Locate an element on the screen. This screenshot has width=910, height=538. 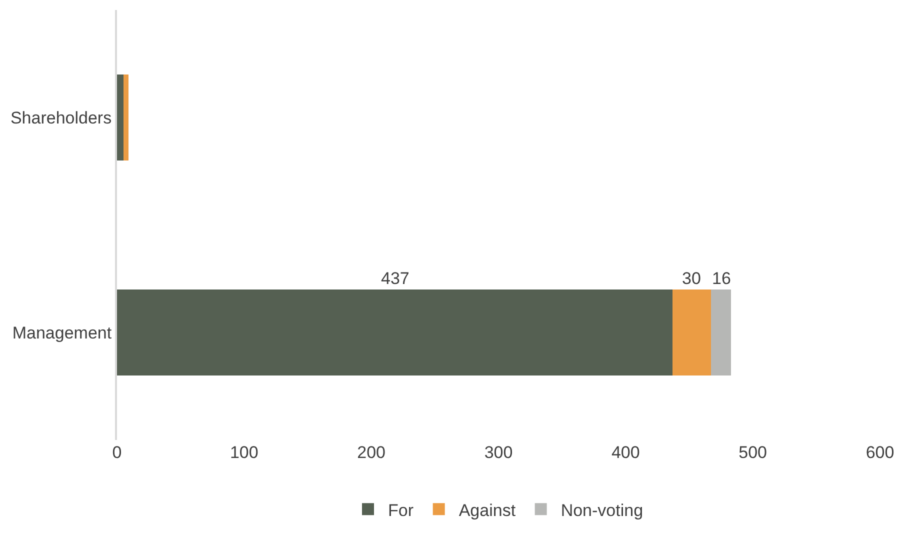
x-tick-label: 300 is located at coordinates (498, 452).